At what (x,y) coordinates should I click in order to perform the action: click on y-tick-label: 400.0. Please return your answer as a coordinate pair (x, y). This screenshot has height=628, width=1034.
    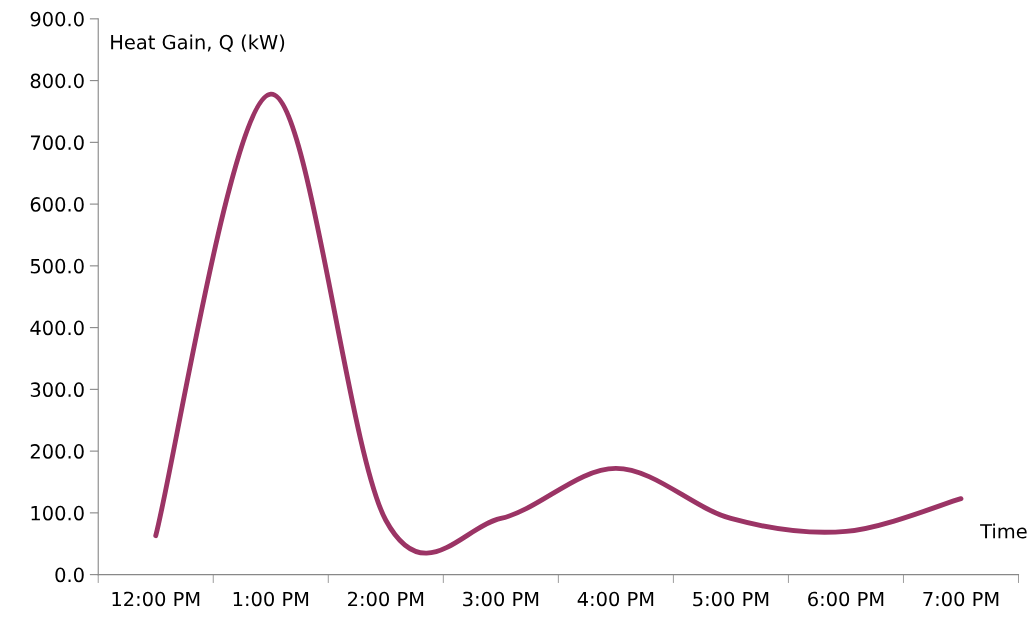
    Looking at the image, I should click on (57, 328).